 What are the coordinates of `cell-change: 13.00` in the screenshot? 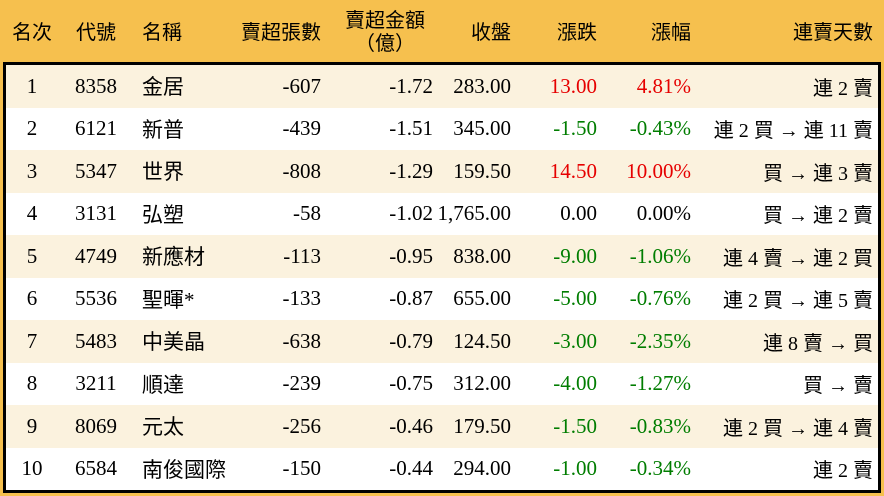 It's located at (573, 85).